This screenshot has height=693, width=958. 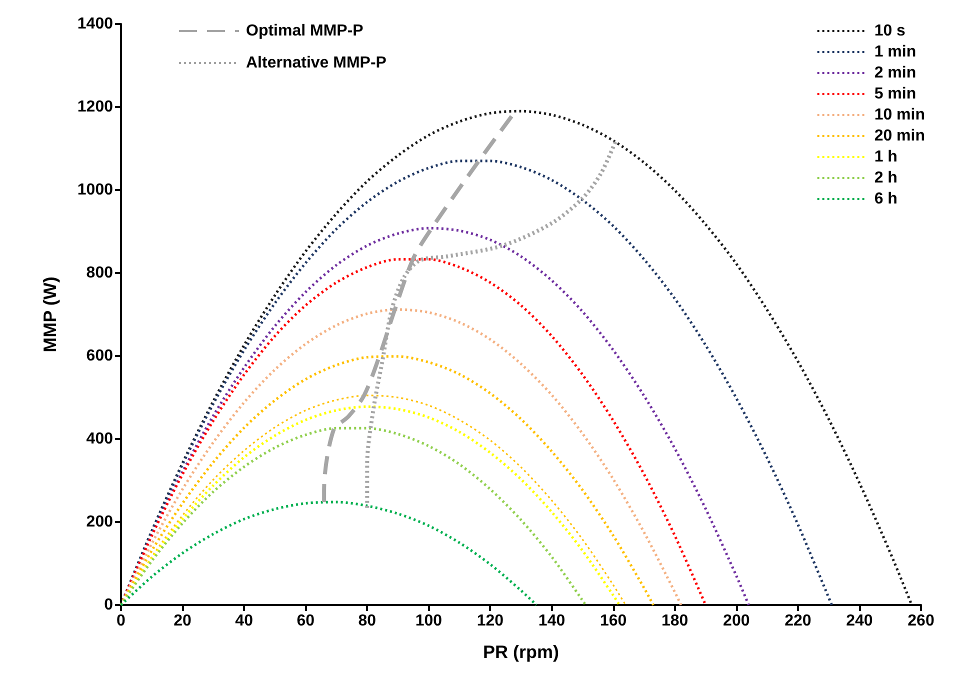 What do you see at coordinates (552, 621) in the screenshot?
I see `x-tick-label: 140` at bounding box center [552, 621].